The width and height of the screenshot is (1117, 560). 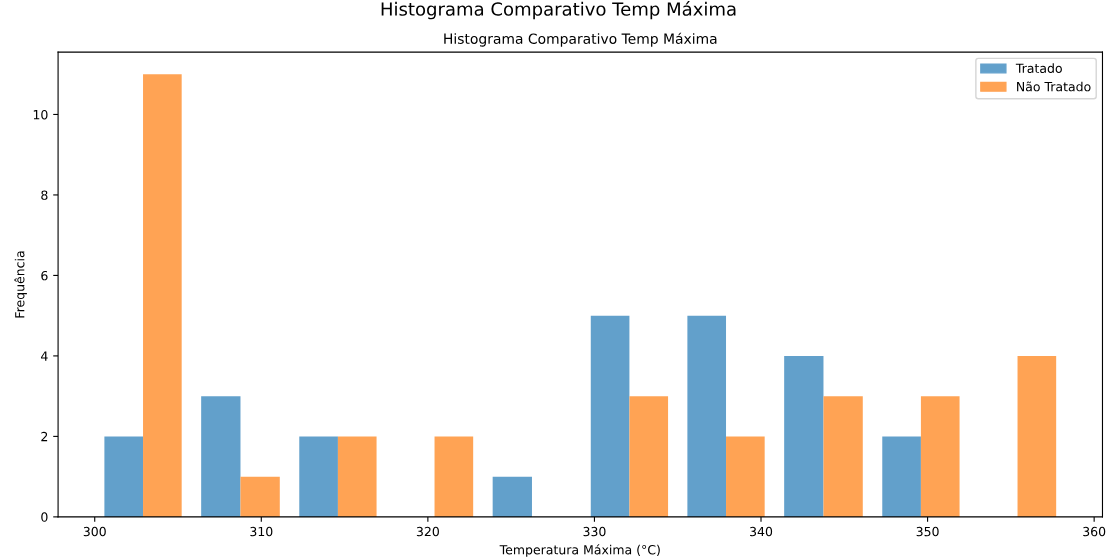 I want to click on y-tick-label: 0, so click(x=44, y=517).